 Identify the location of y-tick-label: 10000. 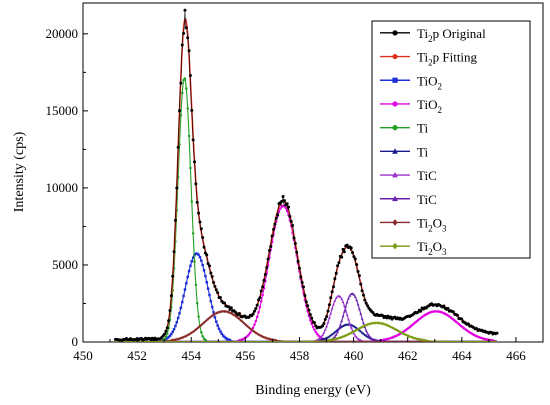
(62, 187).